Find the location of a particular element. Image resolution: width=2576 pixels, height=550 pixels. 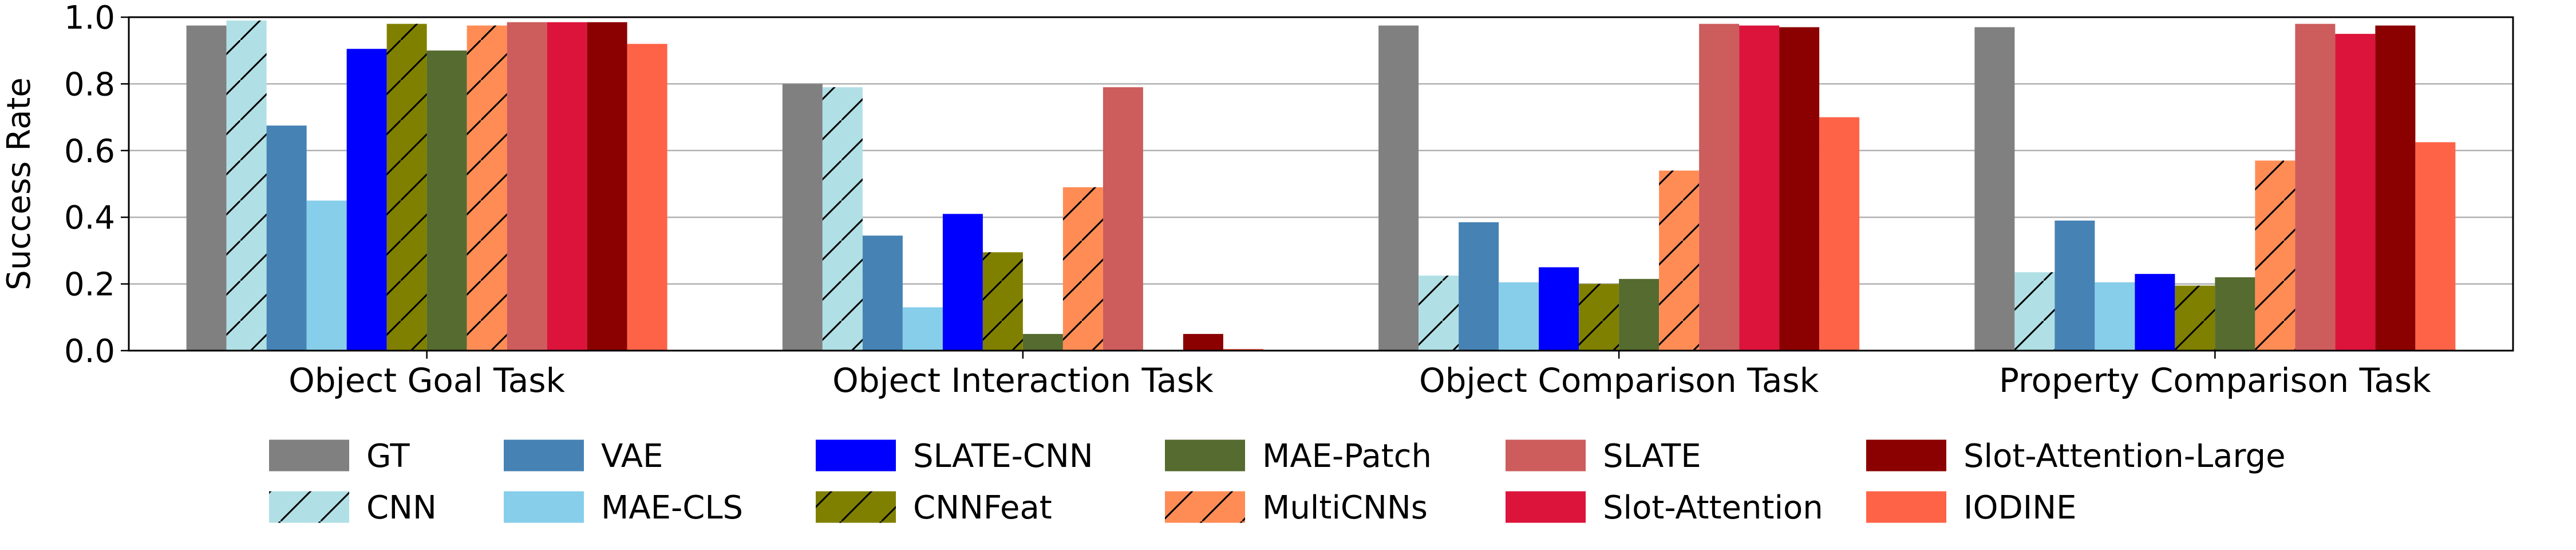

legend-item: CNNFeat is located at coordinates (934, 508).